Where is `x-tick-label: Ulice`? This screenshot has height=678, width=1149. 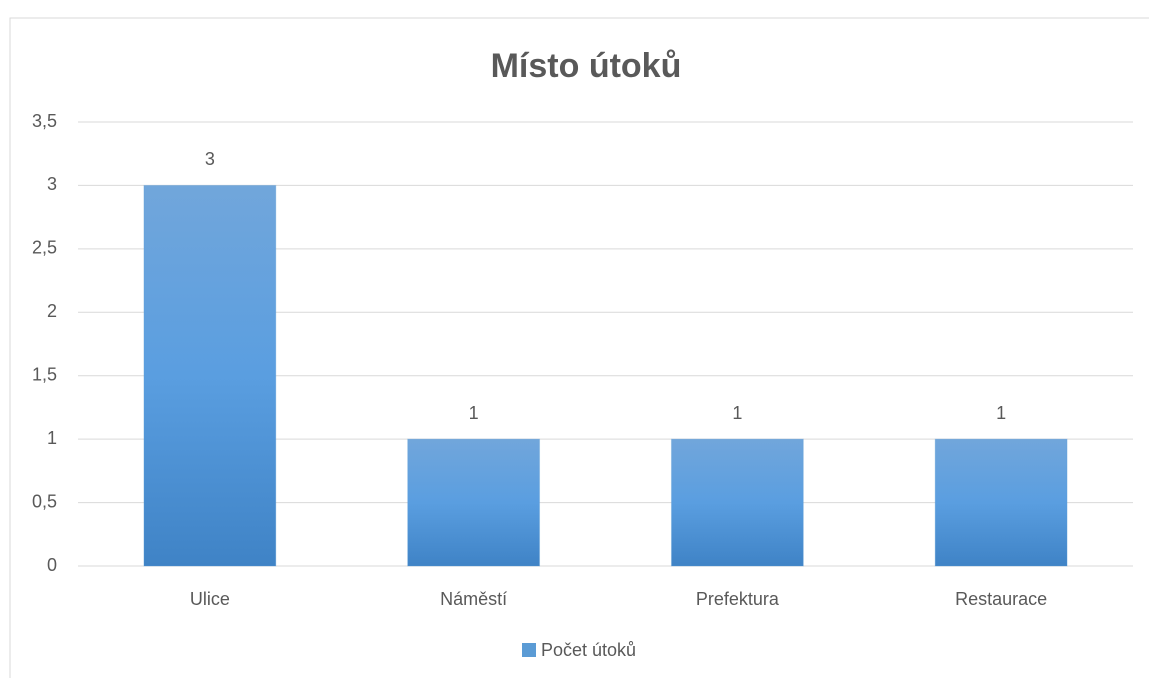 x-tick-label: Ulice is located at coordinates (210, 599).